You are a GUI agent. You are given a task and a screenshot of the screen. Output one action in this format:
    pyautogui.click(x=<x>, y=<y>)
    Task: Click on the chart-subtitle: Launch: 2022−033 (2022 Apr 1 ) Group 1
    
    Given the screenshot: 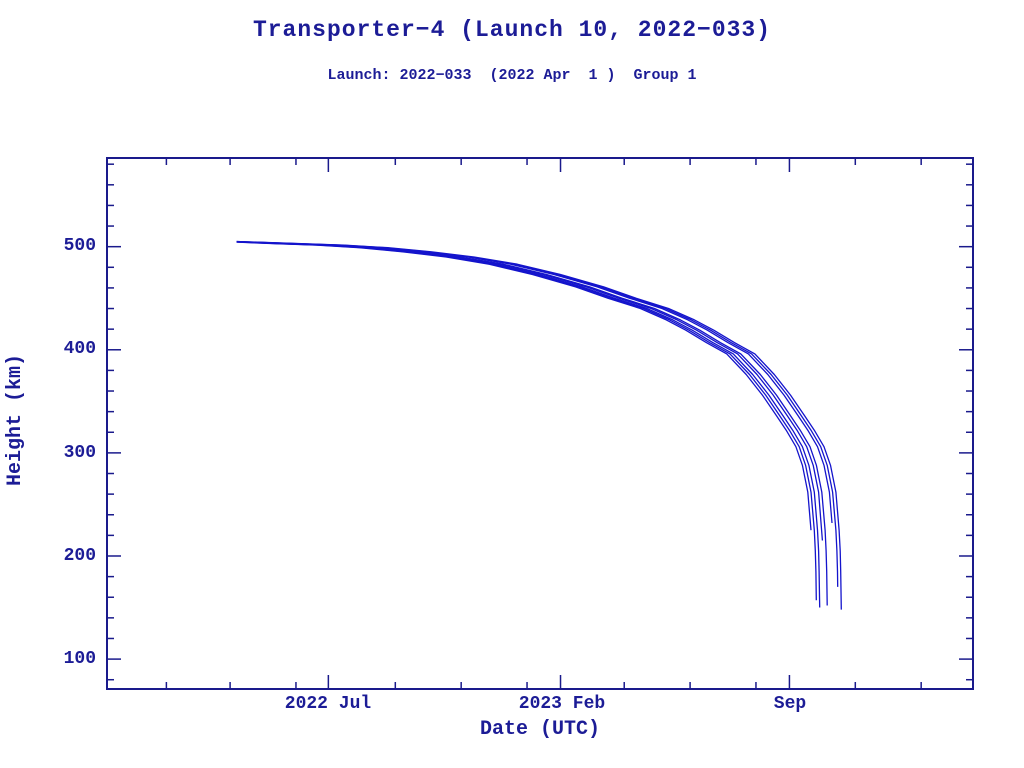 What is the action you would take?
    pyautogui.click(x=512, y=75)
    